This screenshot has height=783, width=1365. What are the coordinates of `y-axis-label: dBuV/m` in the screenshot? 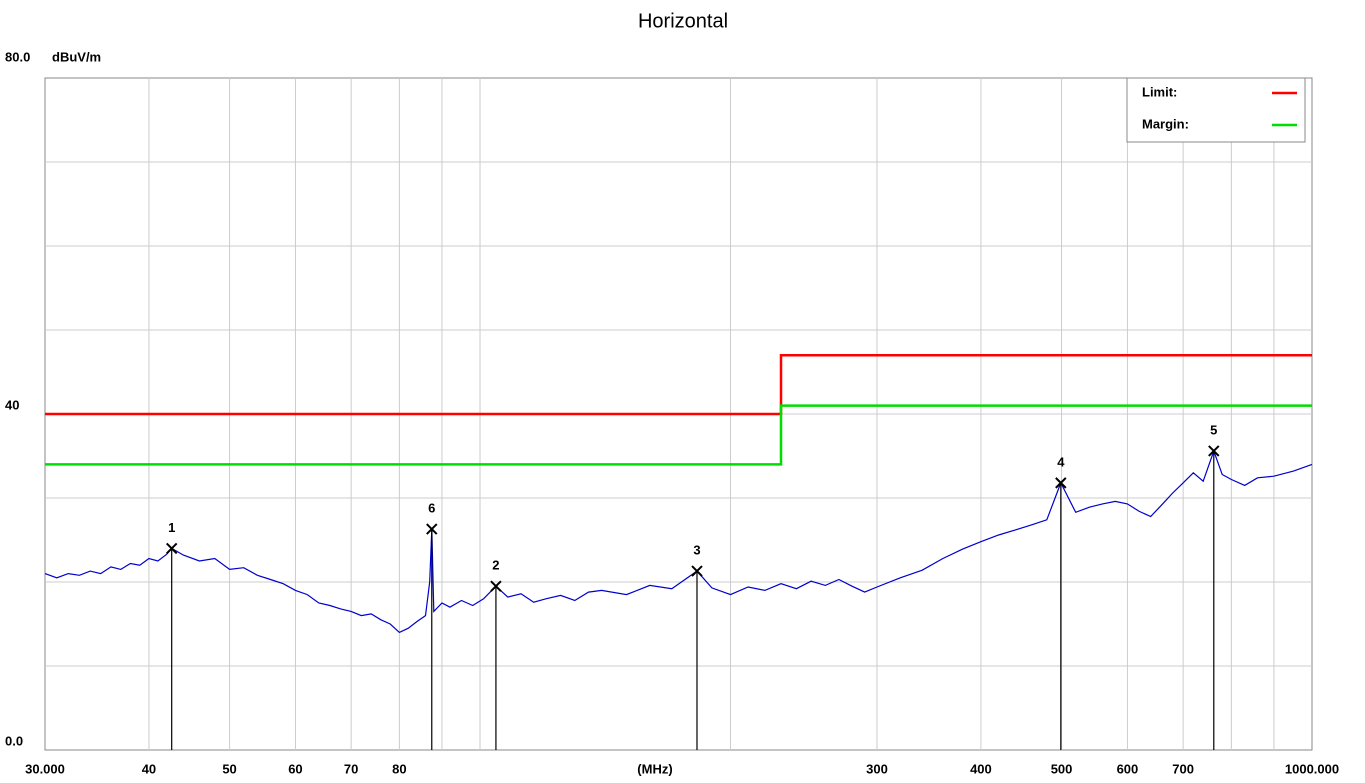 It's located at (76, 56).